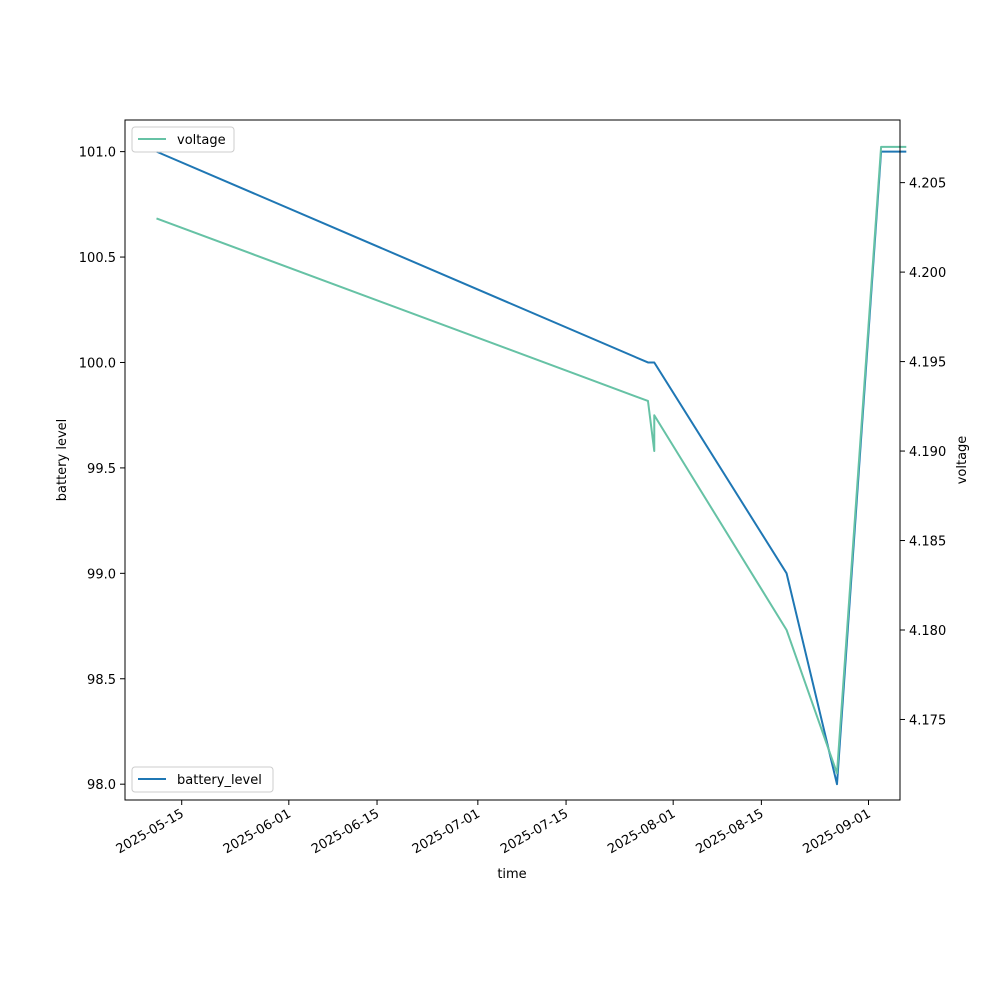 This screenshot has width=1000, height=1000. Describe the element at coordinates (962, 460) in the screenshot. I see `y-right-axis-label: voltage` at that location.